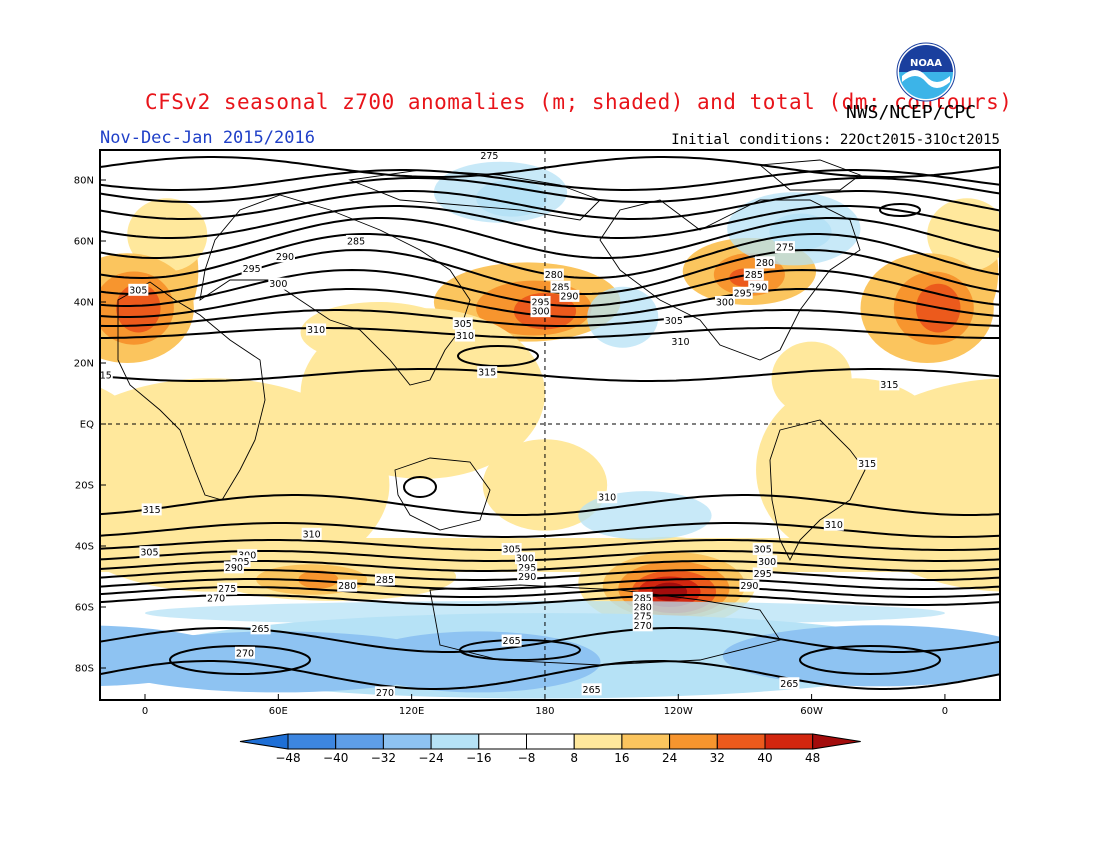 The height and width of the screenshot is (850, 1100). What do you see at coordinates (621, 758) in the screenshot?
I see `colorbar-label: 16` at bounding box center [621, 758].